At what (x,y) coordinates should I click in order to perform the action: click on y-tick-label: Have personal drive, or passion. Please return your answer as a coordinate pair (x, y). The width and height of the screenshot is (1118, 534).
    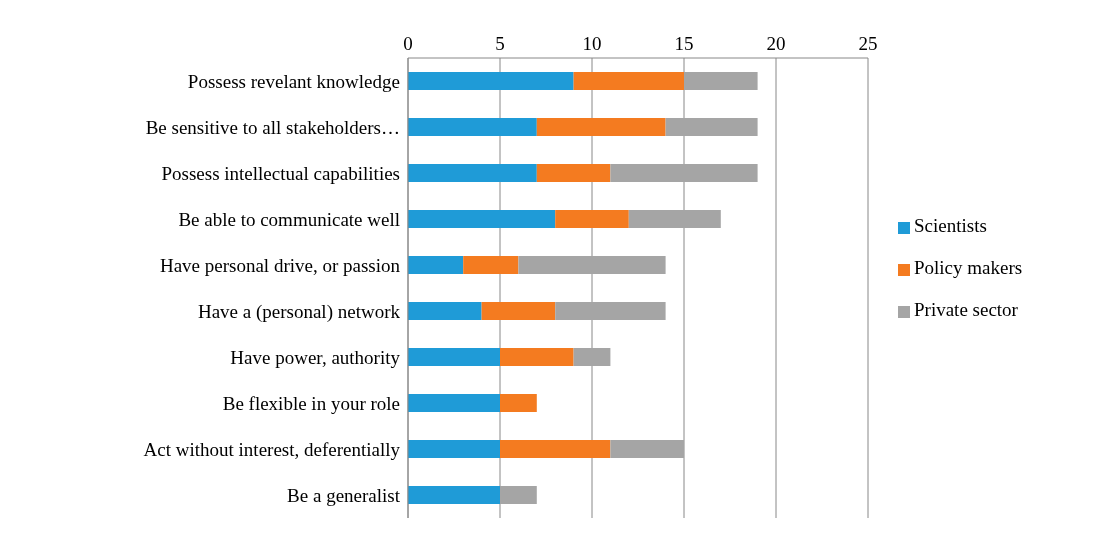
    Looking at the image, I should click on (280, 265).